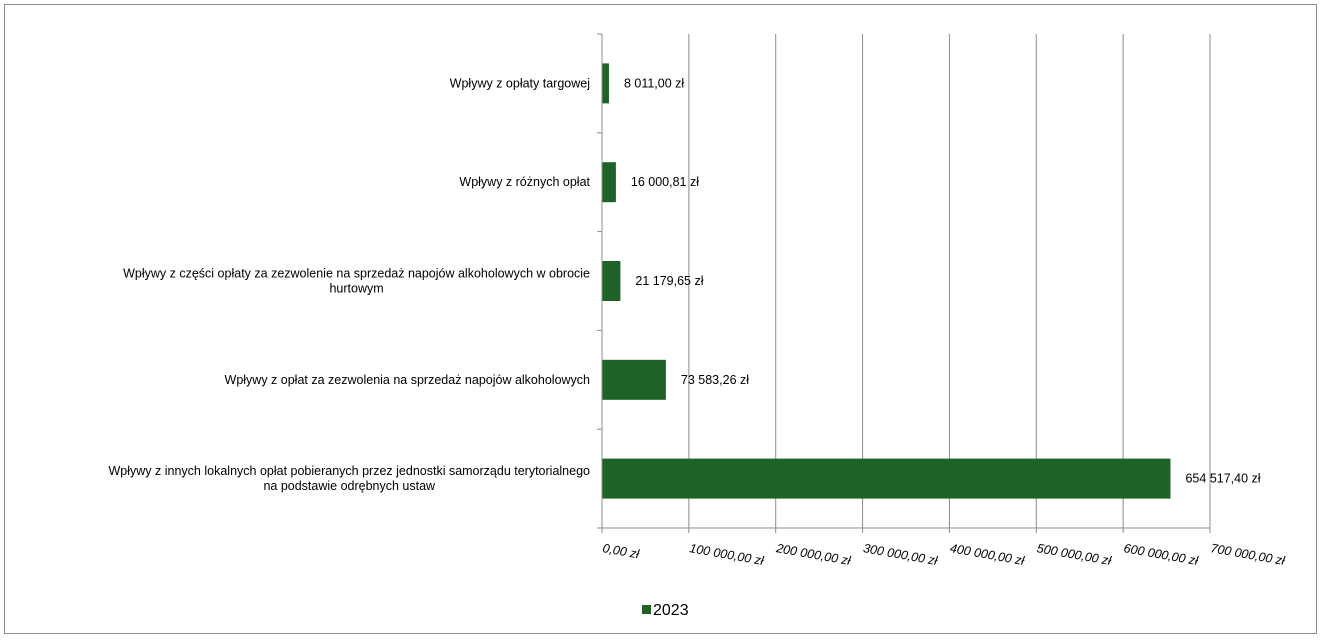 Image resolution: width=1323 pixels, height=640 pixels. I want to click on x-tick-label: 600 000,00 zł, so click(1162, 554).